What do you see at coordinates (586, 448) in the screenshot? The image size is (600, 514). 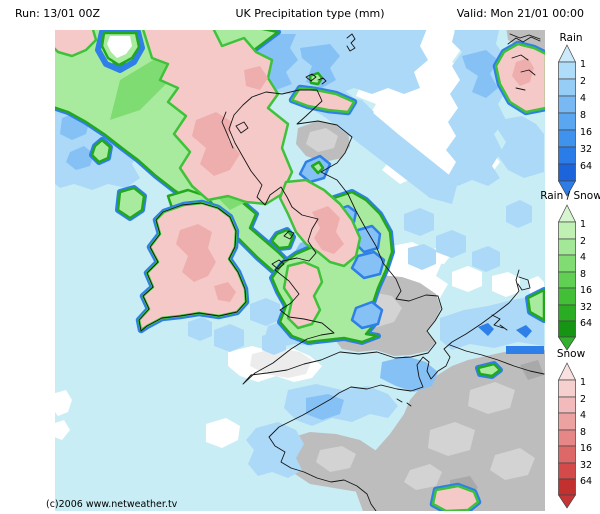 I see `legend-snow-tick: 16` at bounding box center [586, 448].